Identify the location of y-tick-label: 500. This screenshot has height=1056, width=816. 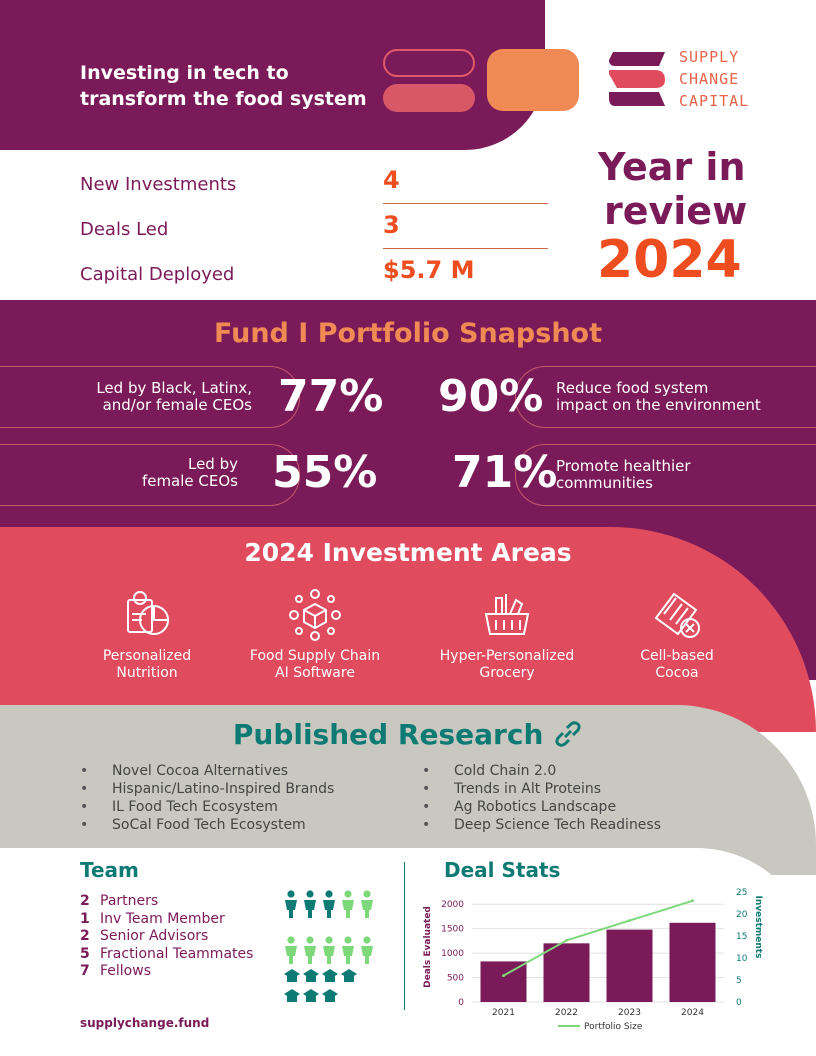
(455, 979).